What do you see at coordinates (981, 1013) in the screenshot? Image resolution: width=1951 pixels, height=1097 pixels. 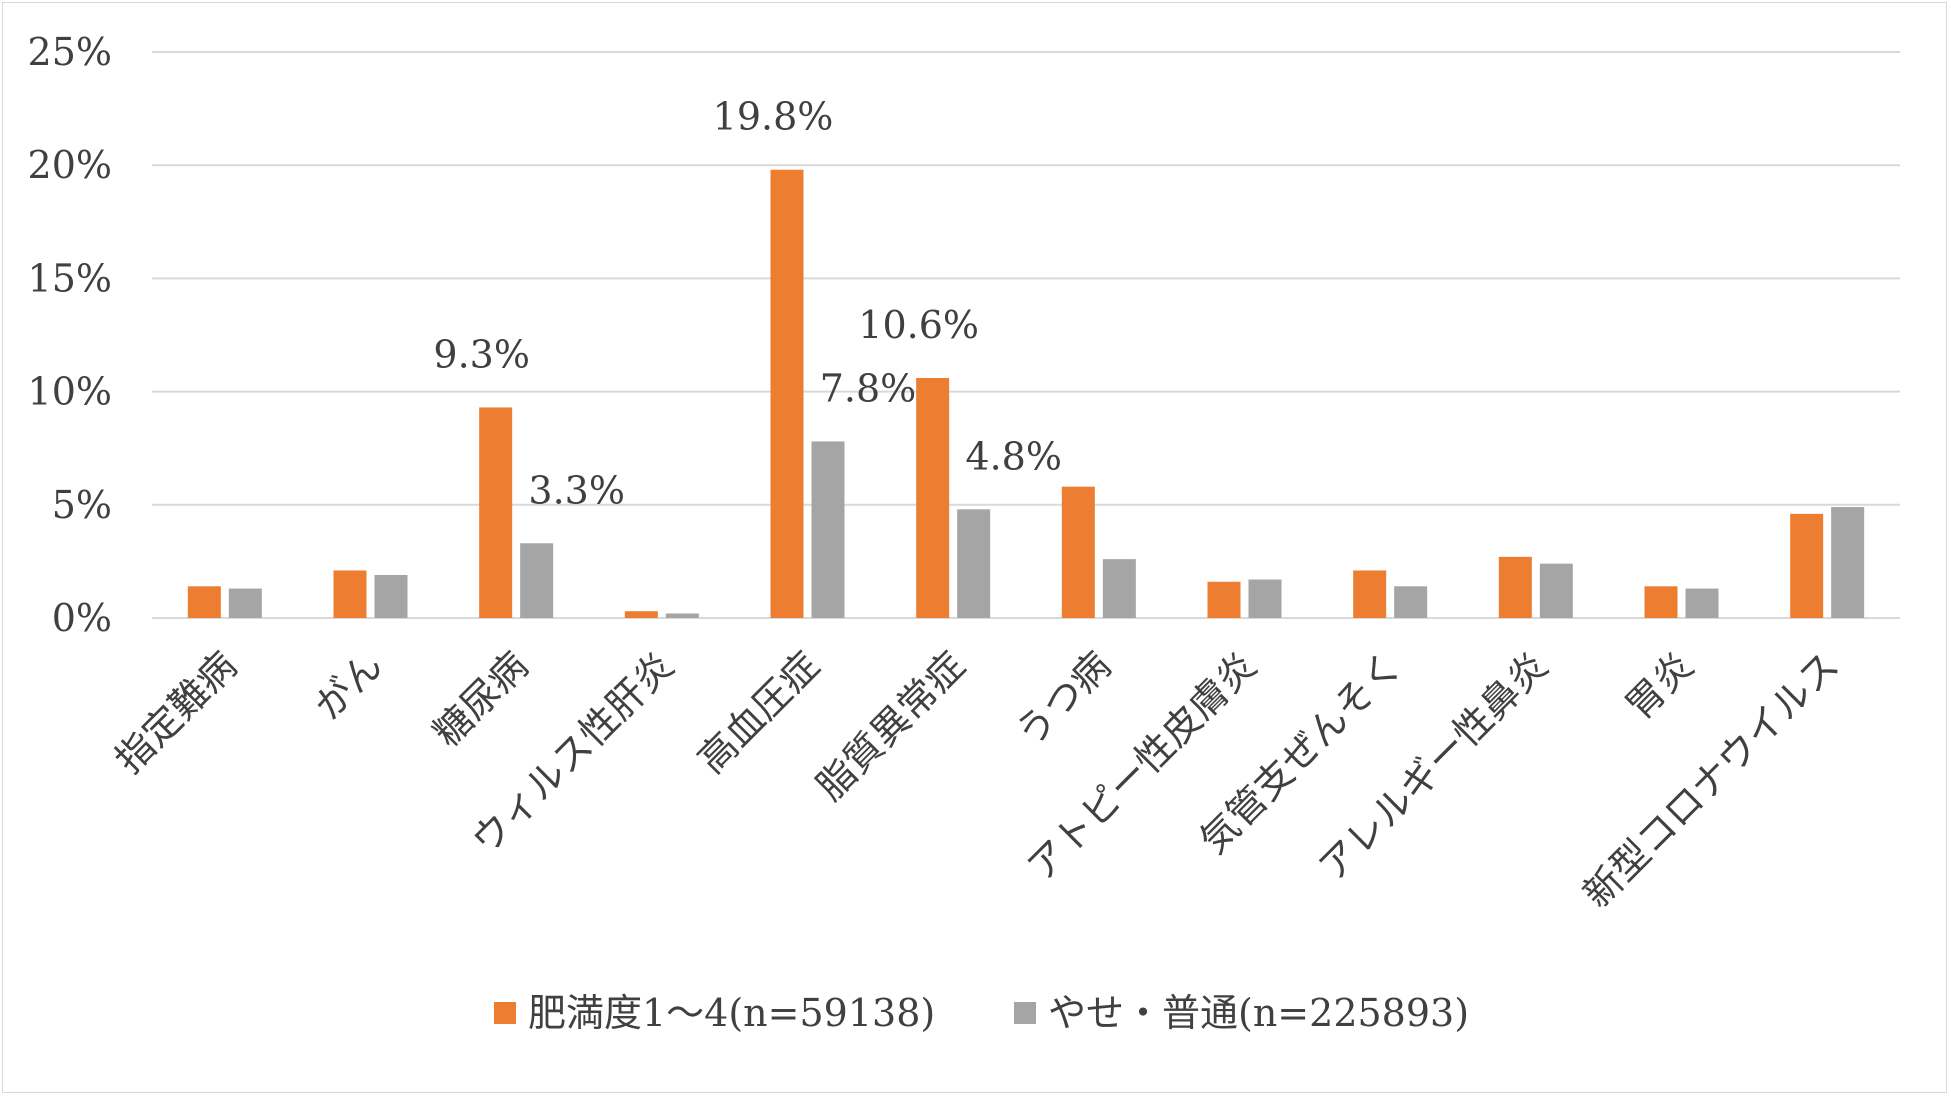 I see `legend: 肥満度1～4(n=59138) やせ・普通(n=225893)` at bounding box center [981, 1013].